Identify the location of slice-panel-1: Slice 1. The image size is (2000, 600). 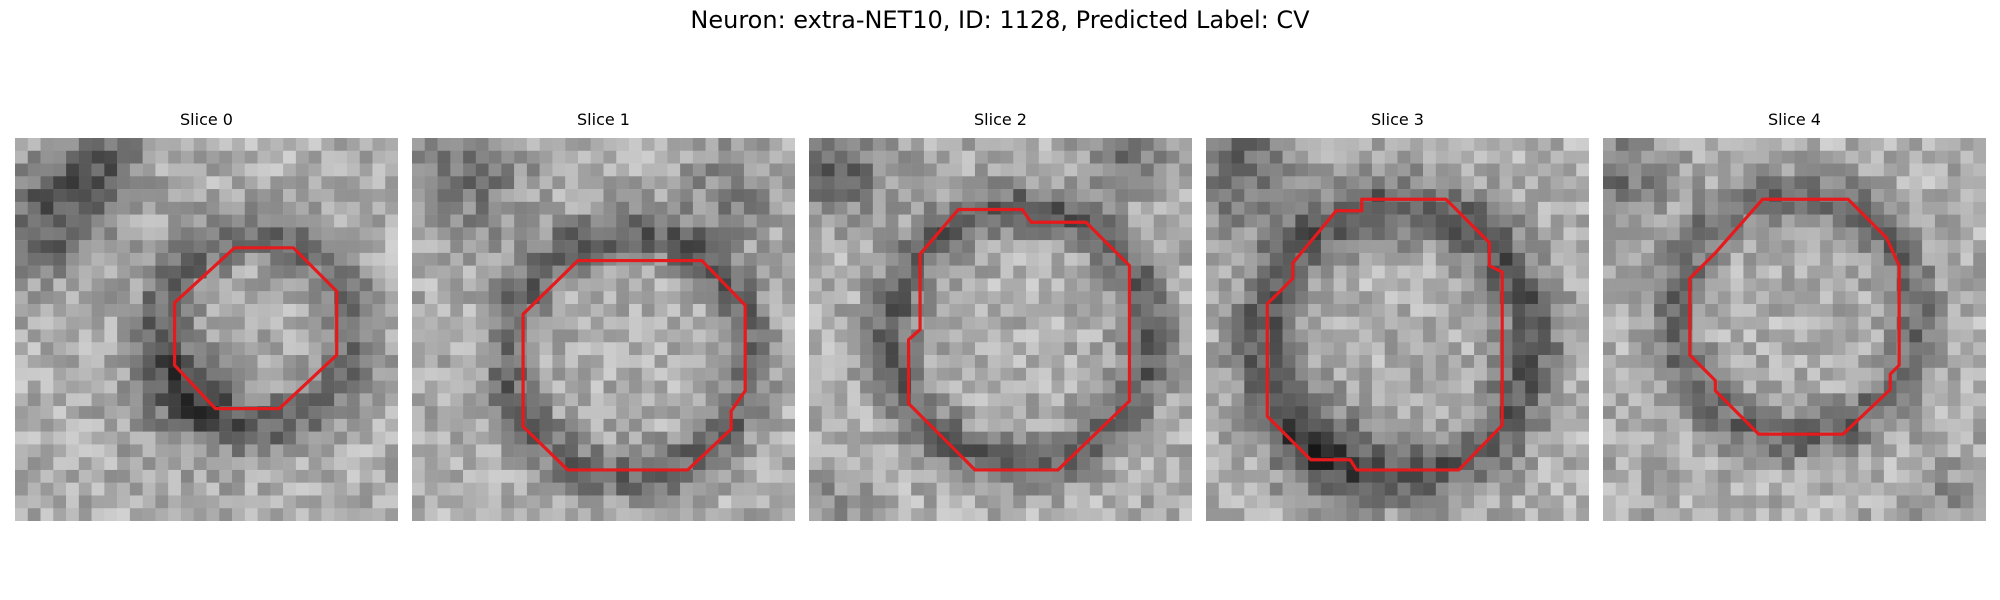
(603, 315).